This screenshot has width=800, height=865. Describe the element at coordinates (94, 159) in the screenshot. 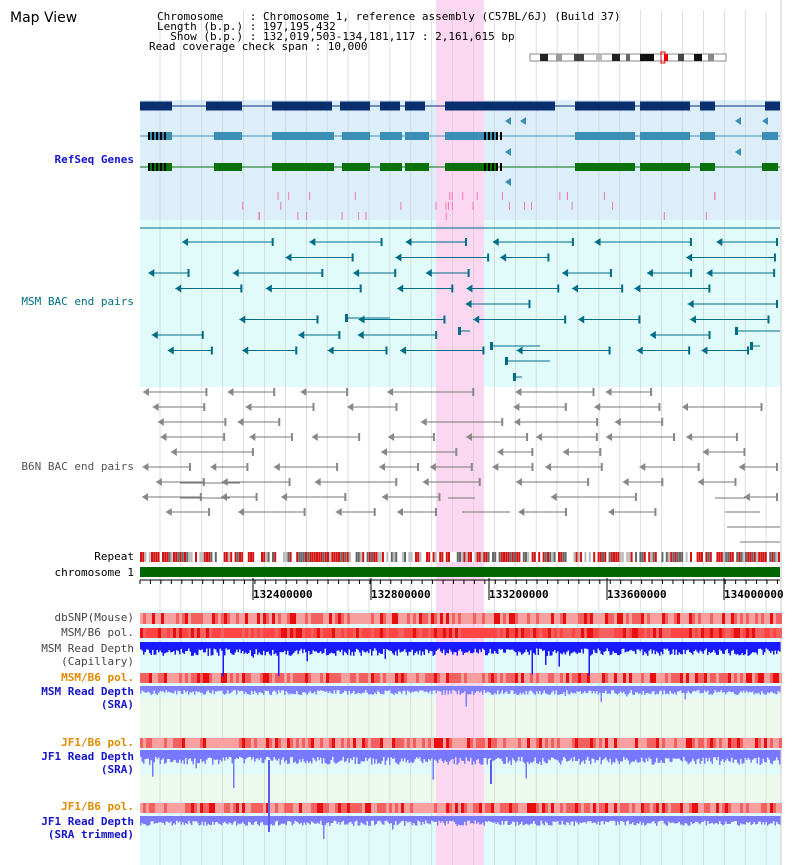

I see `refseq-genes-label: RefSeq Genes` at that location.